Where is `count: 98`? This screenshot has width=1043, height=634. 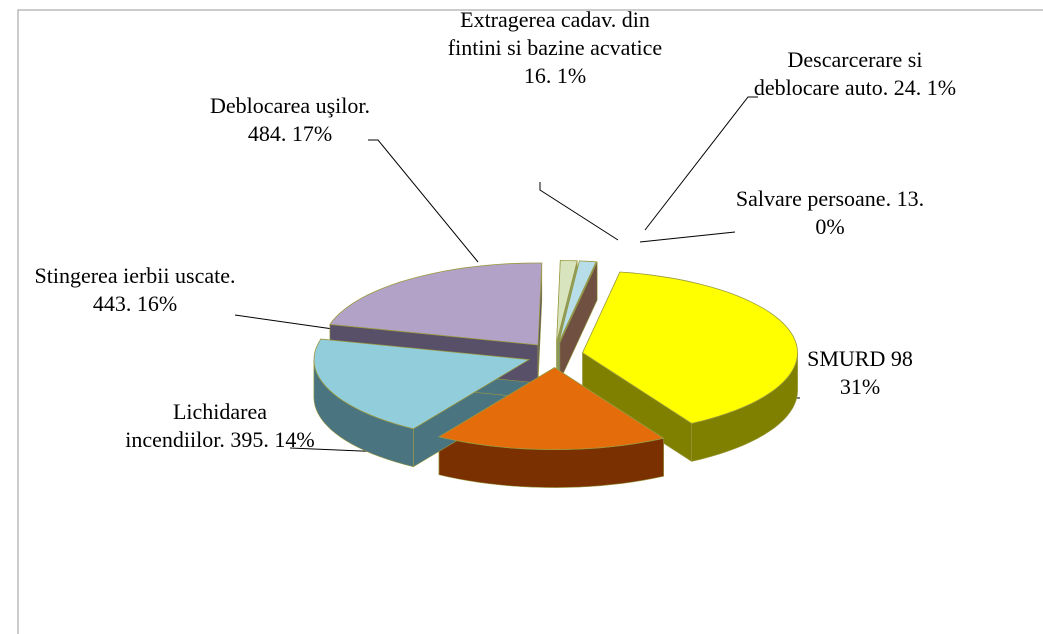
count: 98 is located at coordinates (901, 358).